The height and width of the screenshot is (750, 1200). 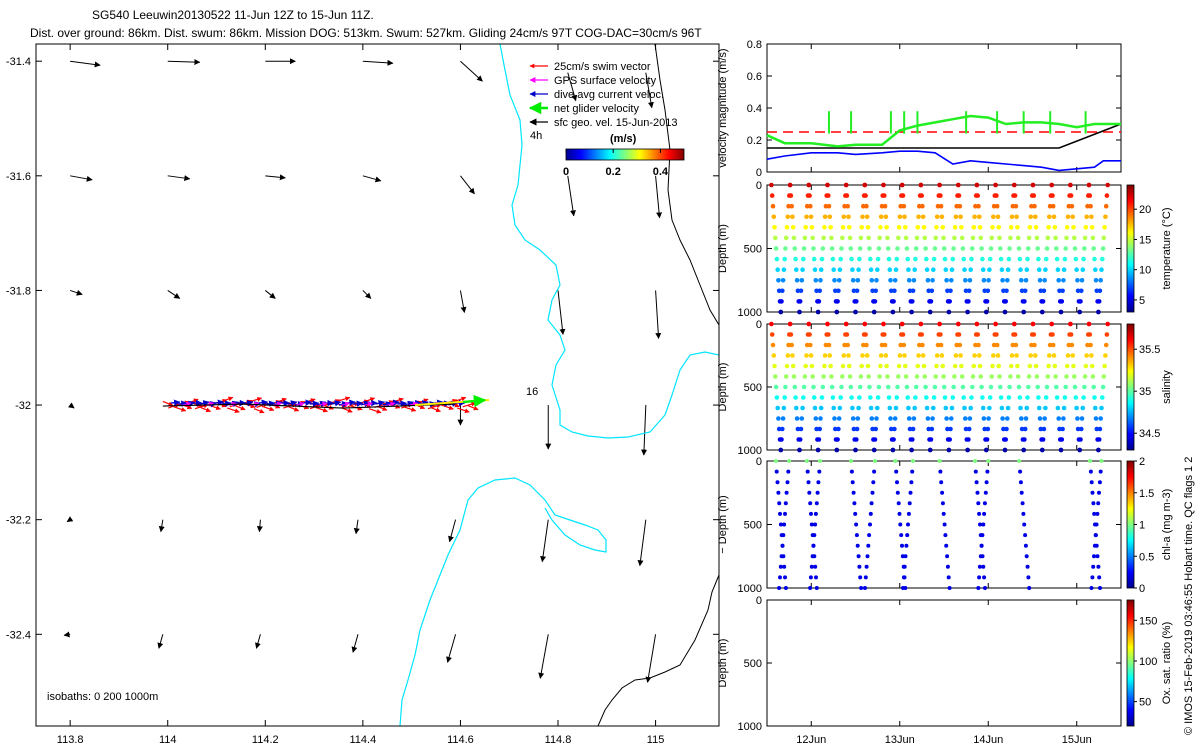 I want to click on legend-label: 25cm/s swim vector, so click(x=602, y=67).